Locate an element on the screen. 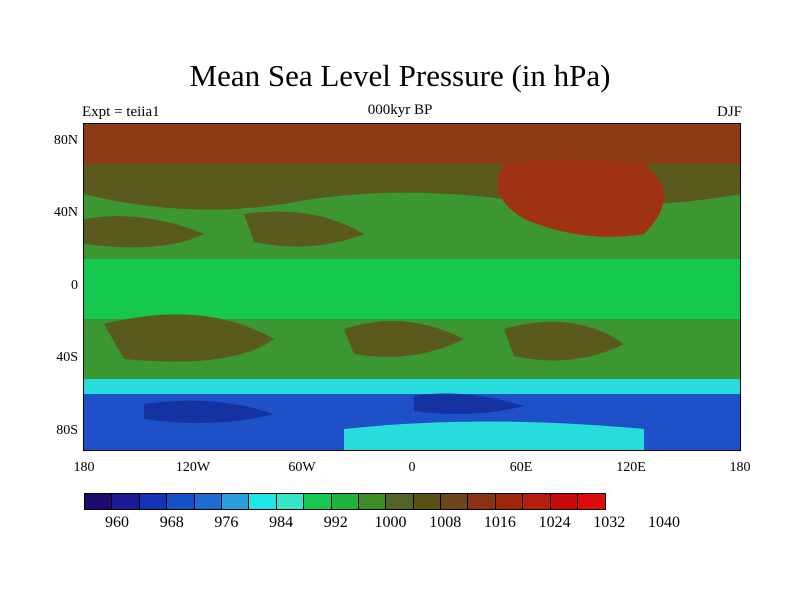 The height and width of the screenshot is (600, 800). siberian-high is located at coordinates (580, 198).